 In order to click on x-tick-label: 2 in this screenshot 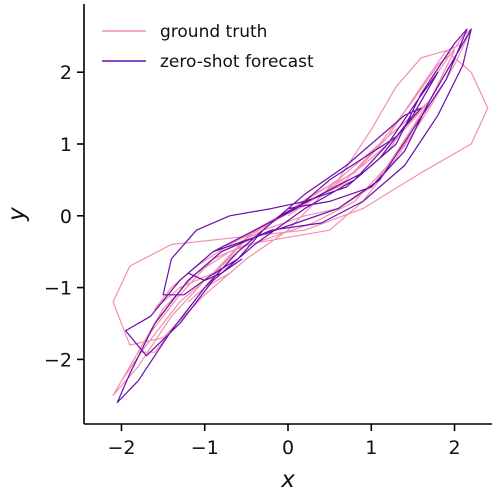, I will do `click(454, 448)`.